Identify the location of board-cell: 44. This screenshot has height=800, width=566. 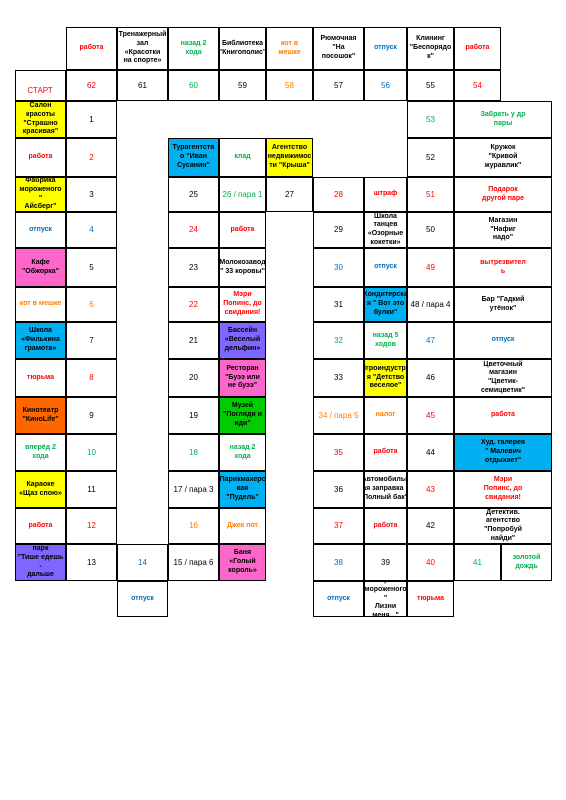
(430, 452).